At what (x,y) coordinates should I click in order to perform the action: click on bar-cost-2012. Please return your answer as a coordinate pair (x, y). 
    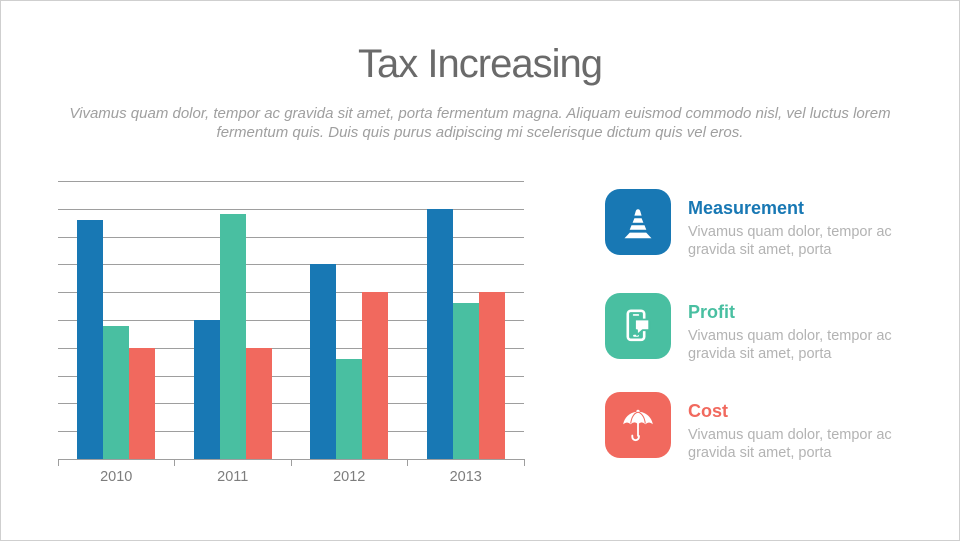
    Looking at the image, I should click on (375, 375).